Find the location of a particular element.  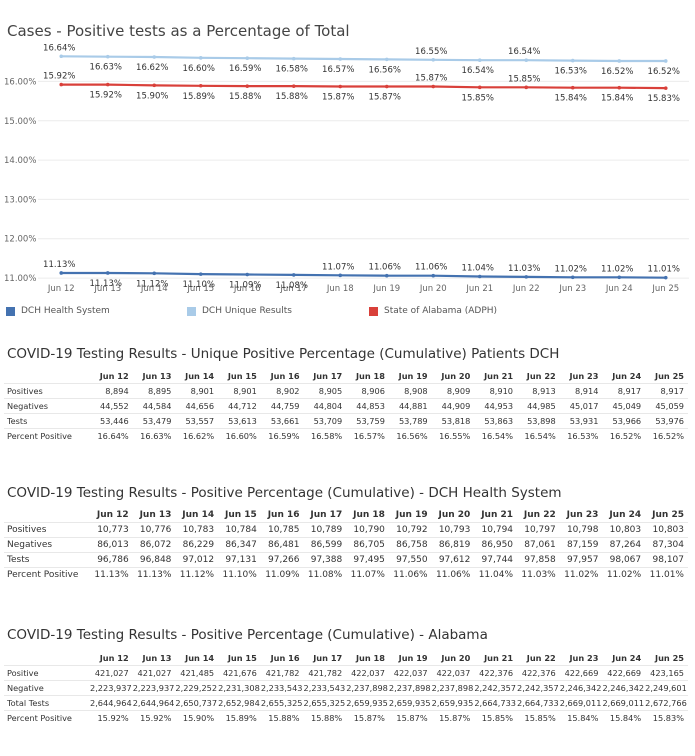

table-cell: 2,650,737 is located at coordinates (196, 703).